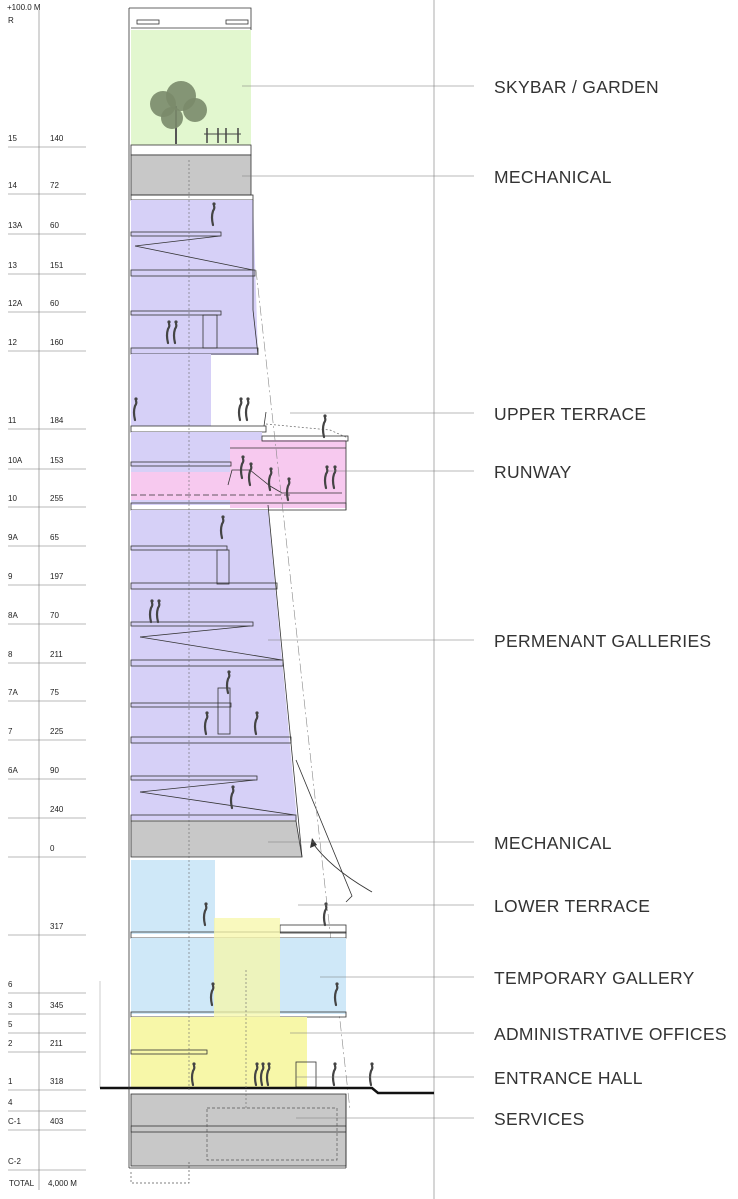 The image size is (738, 1199). What do you see at coordinates (148, 22) in the screenshot?
I see `roof-skylight-left` at bounding box center [148, 22].